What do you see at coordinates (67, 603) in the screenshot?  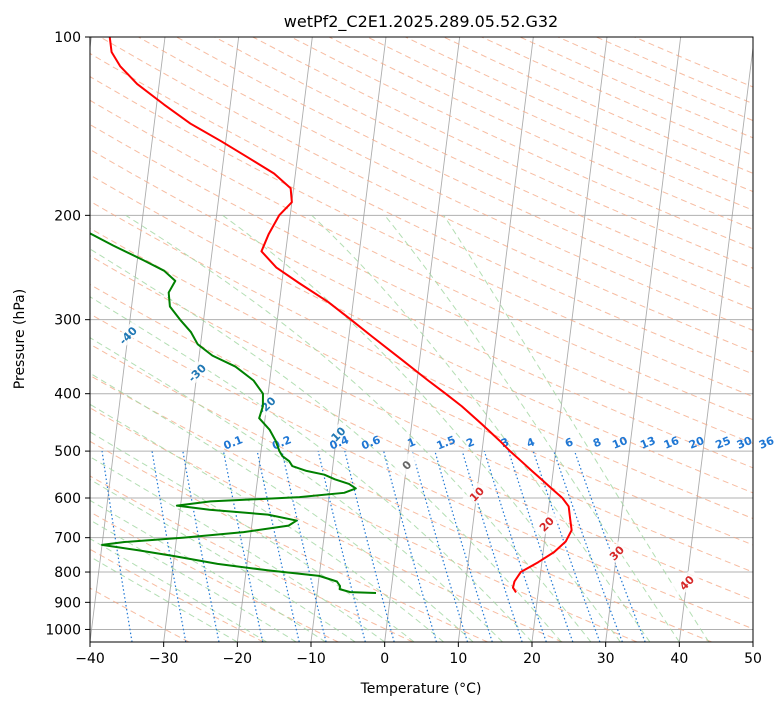 I see `y-tick-label: 900` at bounding box center [67, 603].